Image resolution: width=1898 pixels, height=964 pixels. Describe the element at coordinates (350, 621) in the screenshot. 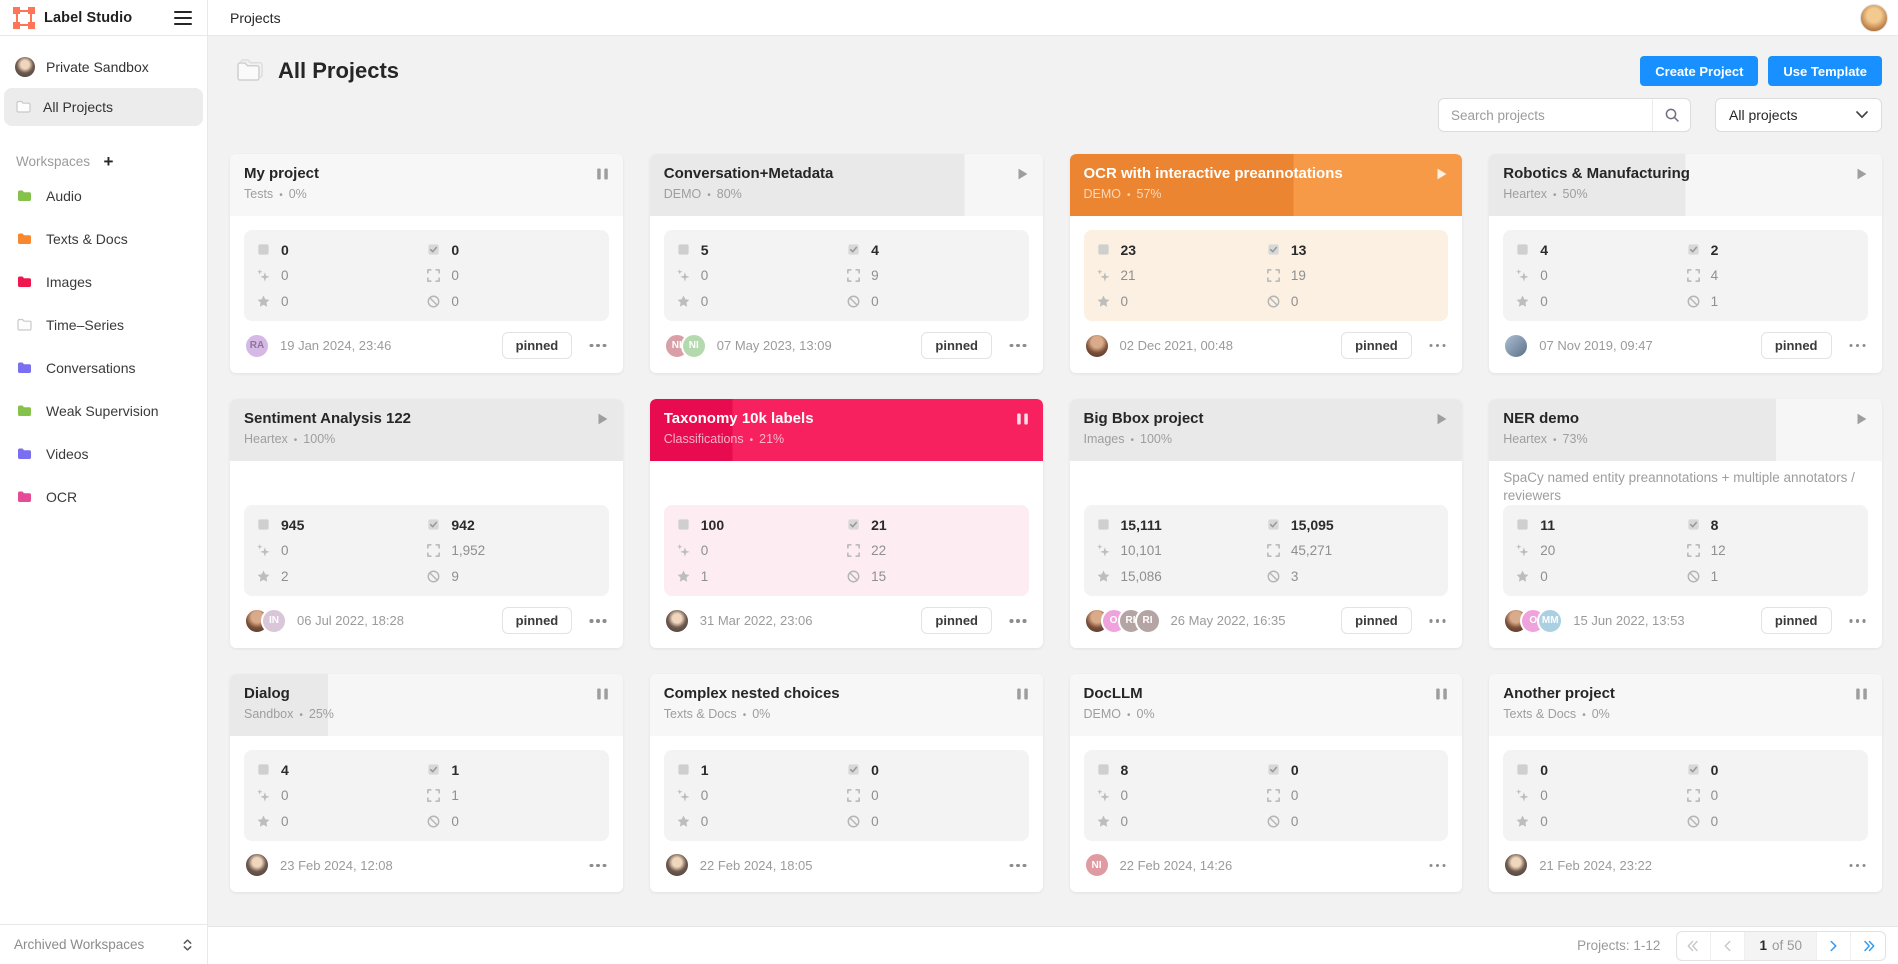

I see `project-date: 06 Jul 2022, 18:28` at that location.